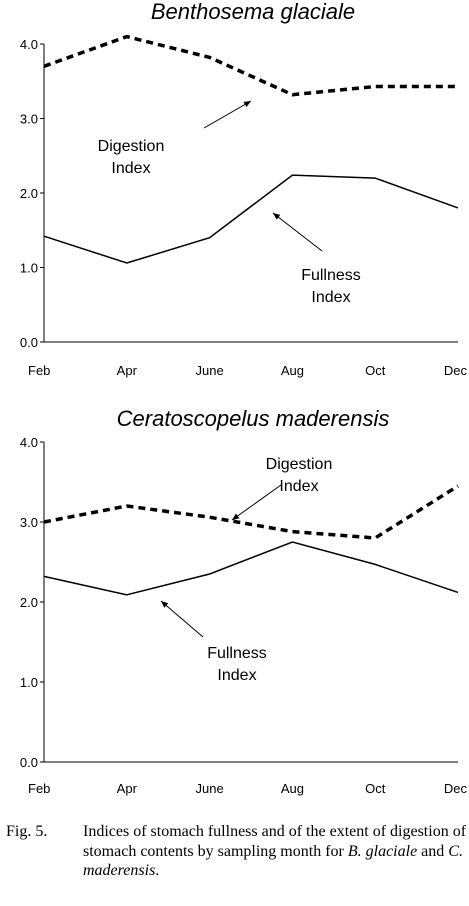 The width and height of the screenshot is (469, 906). Describe the element at coordinates (27, 831) in the screenshot. I see `caption-label: Fig. 5.` at that location.